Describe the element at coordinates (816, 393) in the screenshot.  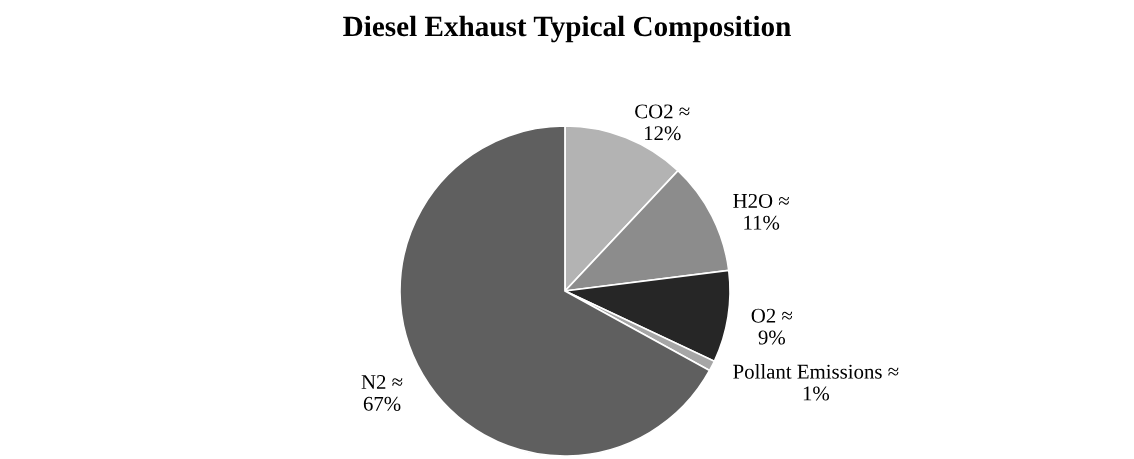
I see `data-label: 1%` at that location.